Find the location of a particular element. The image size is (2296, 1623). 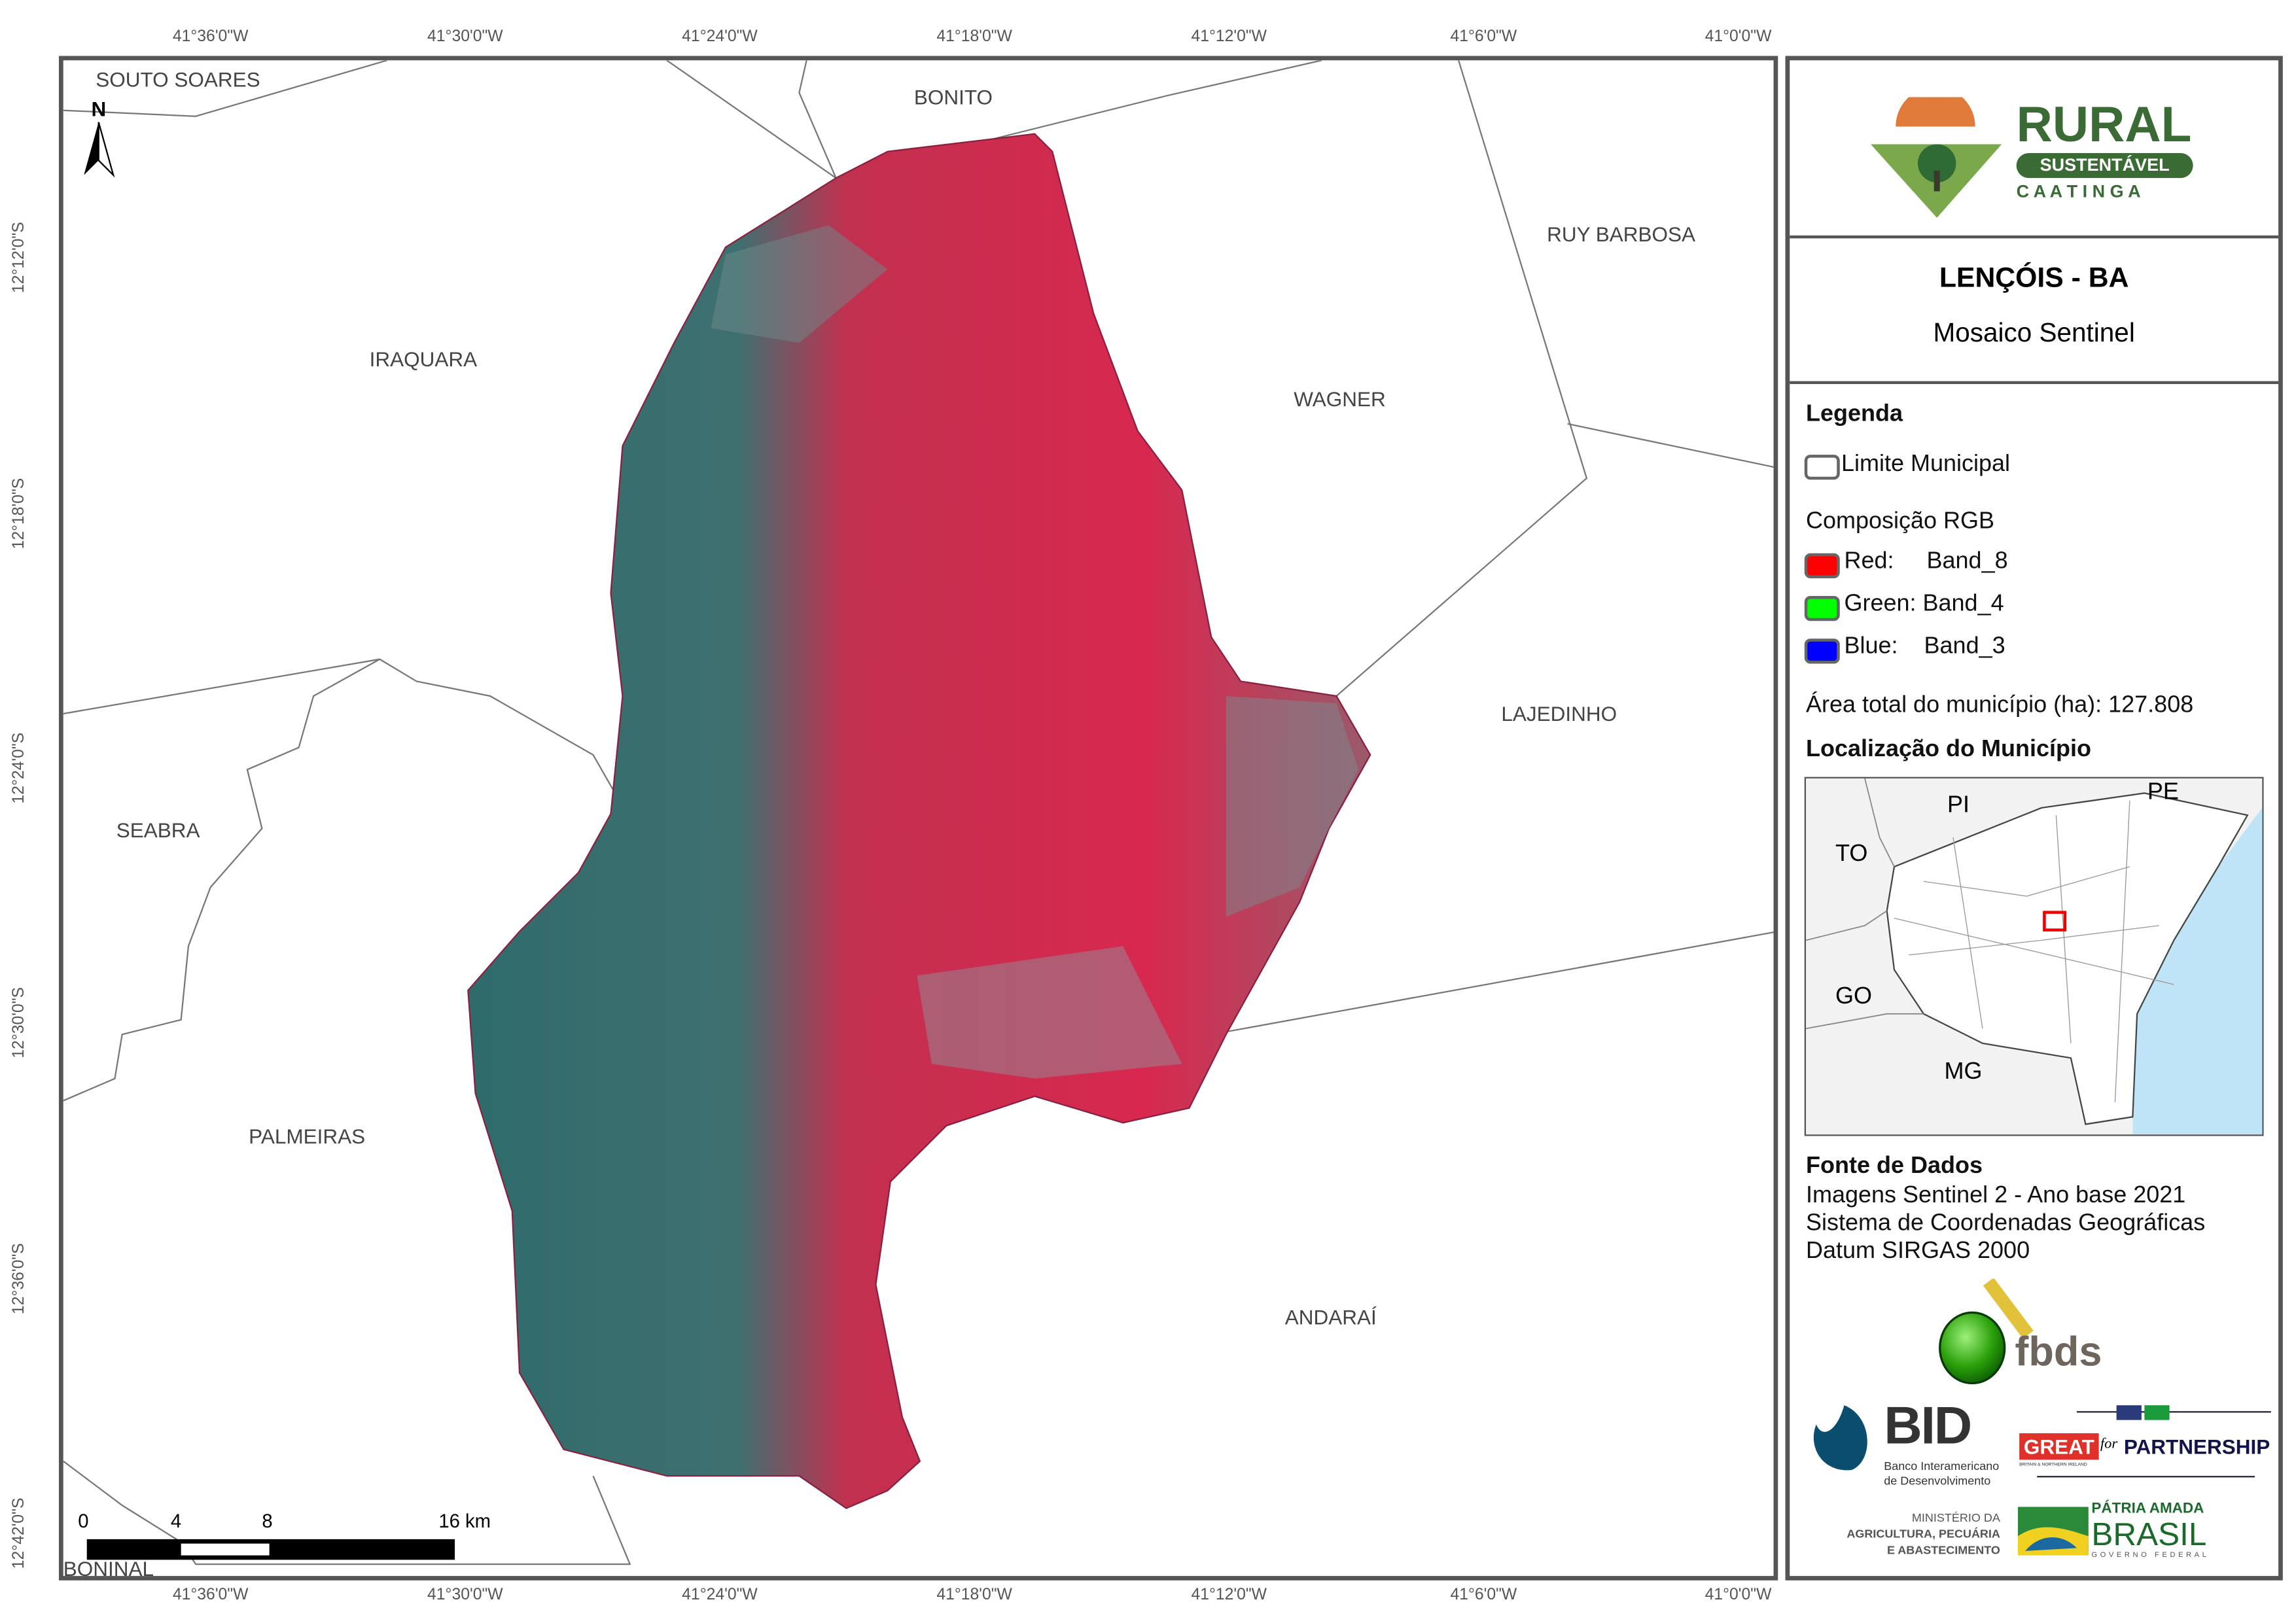

area-text: Área total do município (ha): 127.808 is located at coordinates (2000, 705).